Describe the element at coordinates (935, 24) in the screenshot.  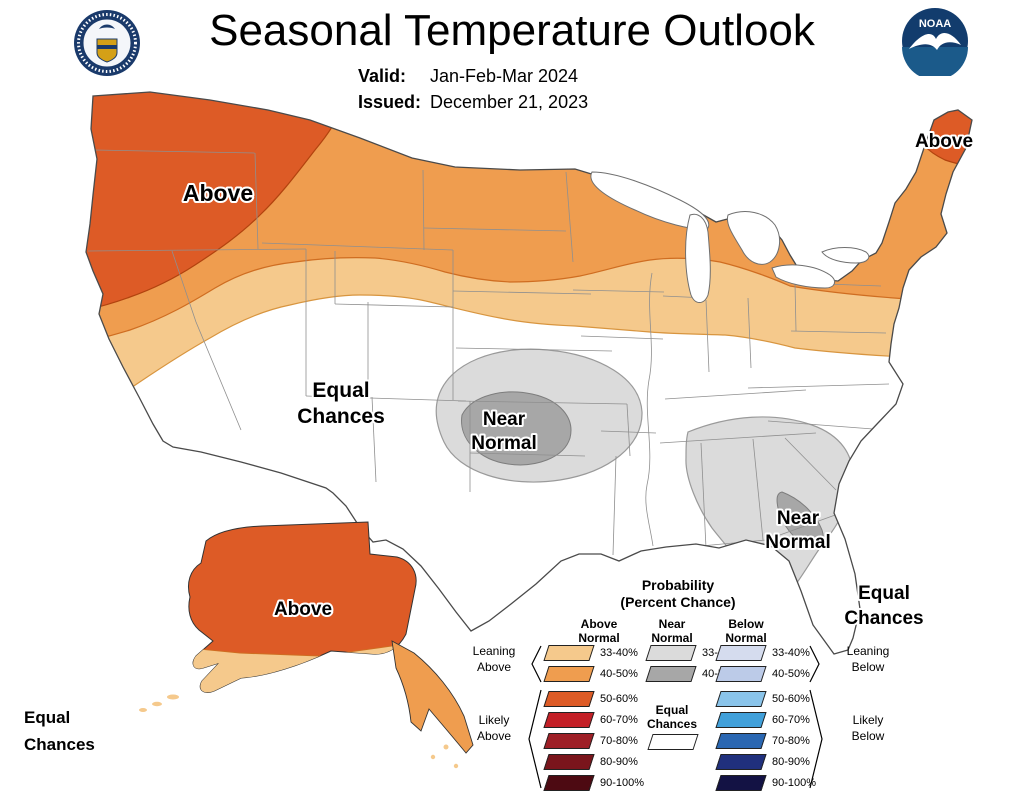
I see `noaa-logo-text: NOAA` at that location.